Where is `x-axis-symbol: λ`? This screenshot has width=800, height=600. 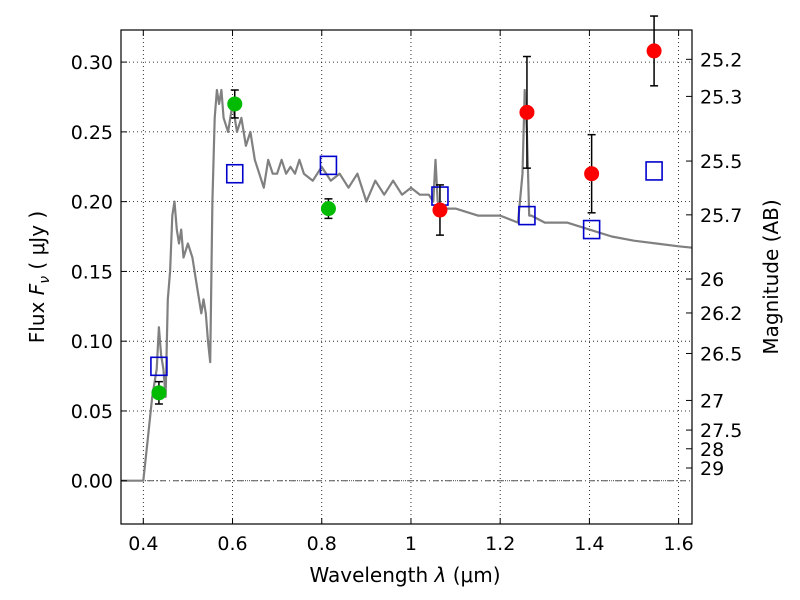
x-axis-symbol: λ is located at coordinates (440, 575).